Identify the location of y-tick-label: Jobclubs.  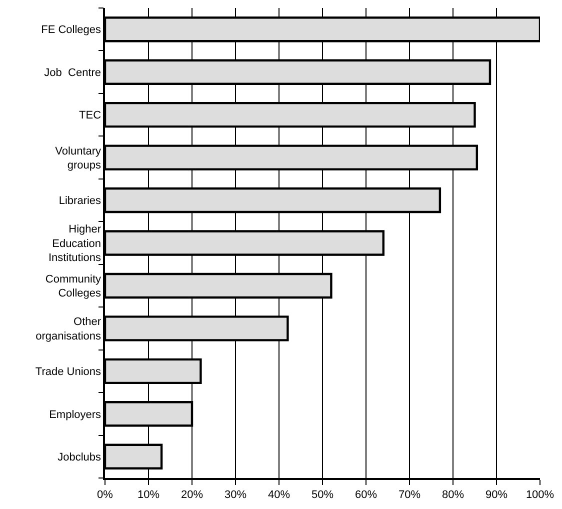
(80, 457).